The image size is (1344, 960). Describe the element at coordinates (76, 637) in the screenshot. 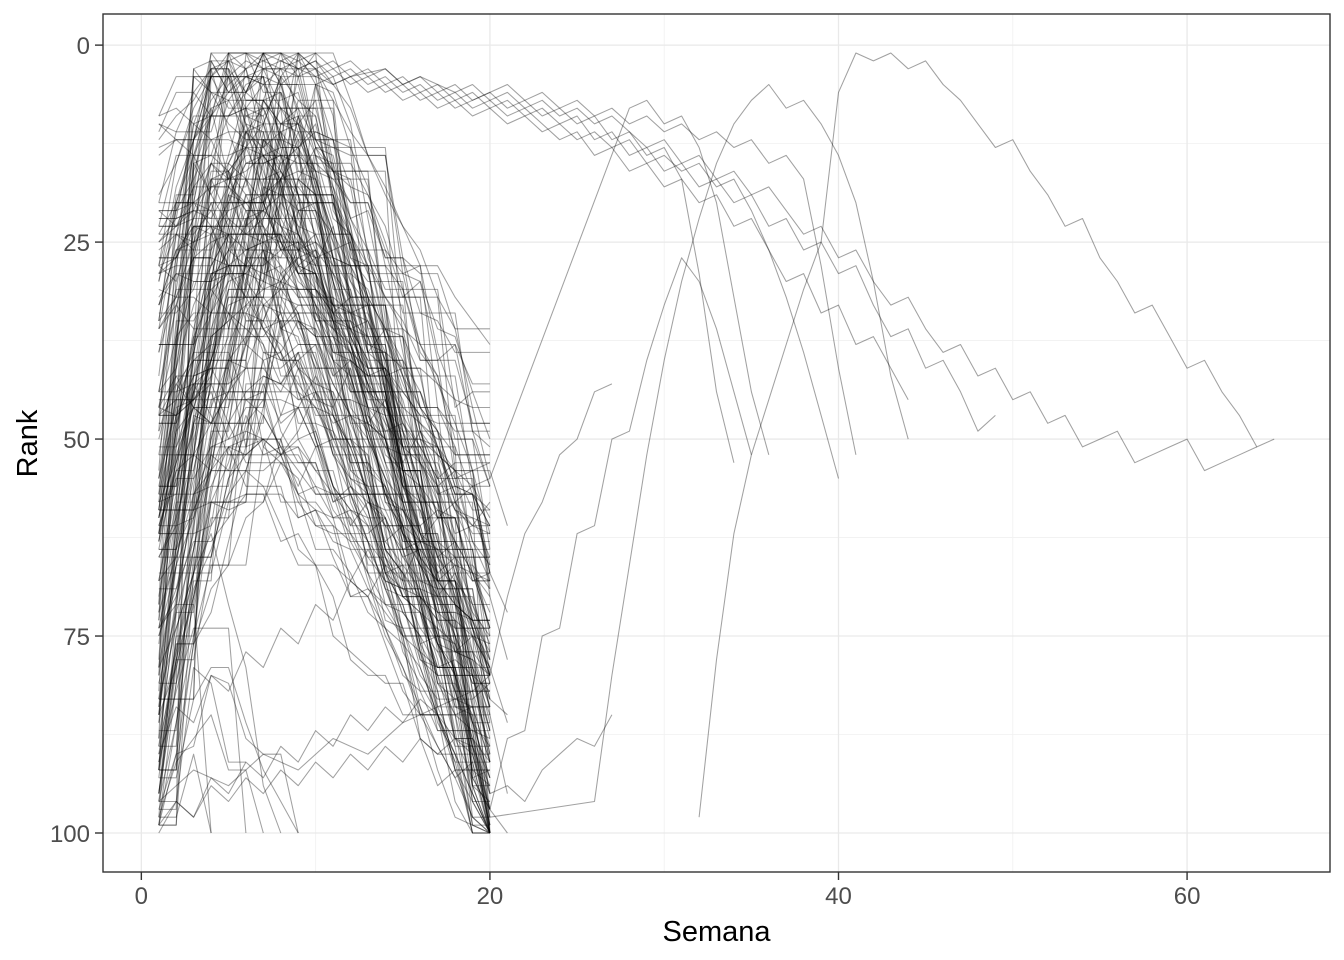

I see `y-tick-label: 75` at that location.